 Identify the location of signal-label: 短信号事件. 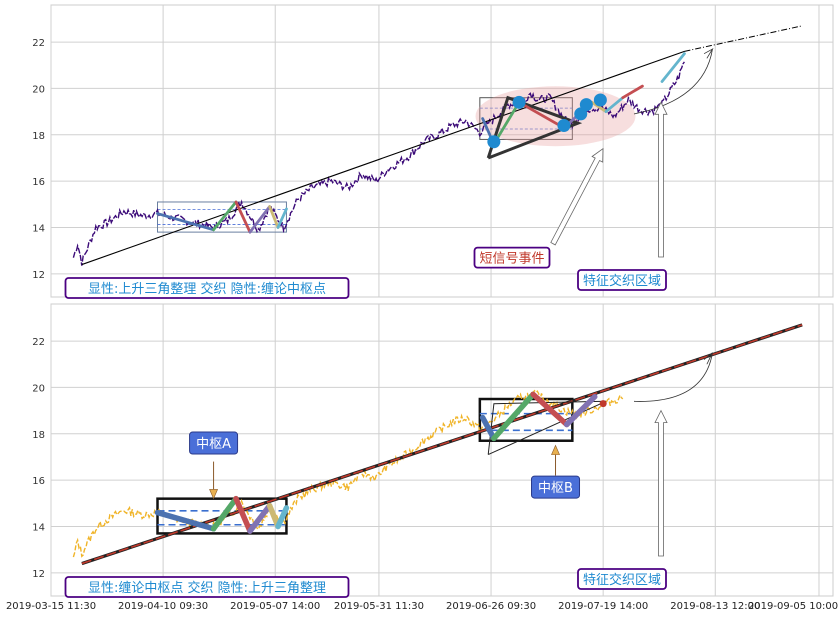
(511, 259).